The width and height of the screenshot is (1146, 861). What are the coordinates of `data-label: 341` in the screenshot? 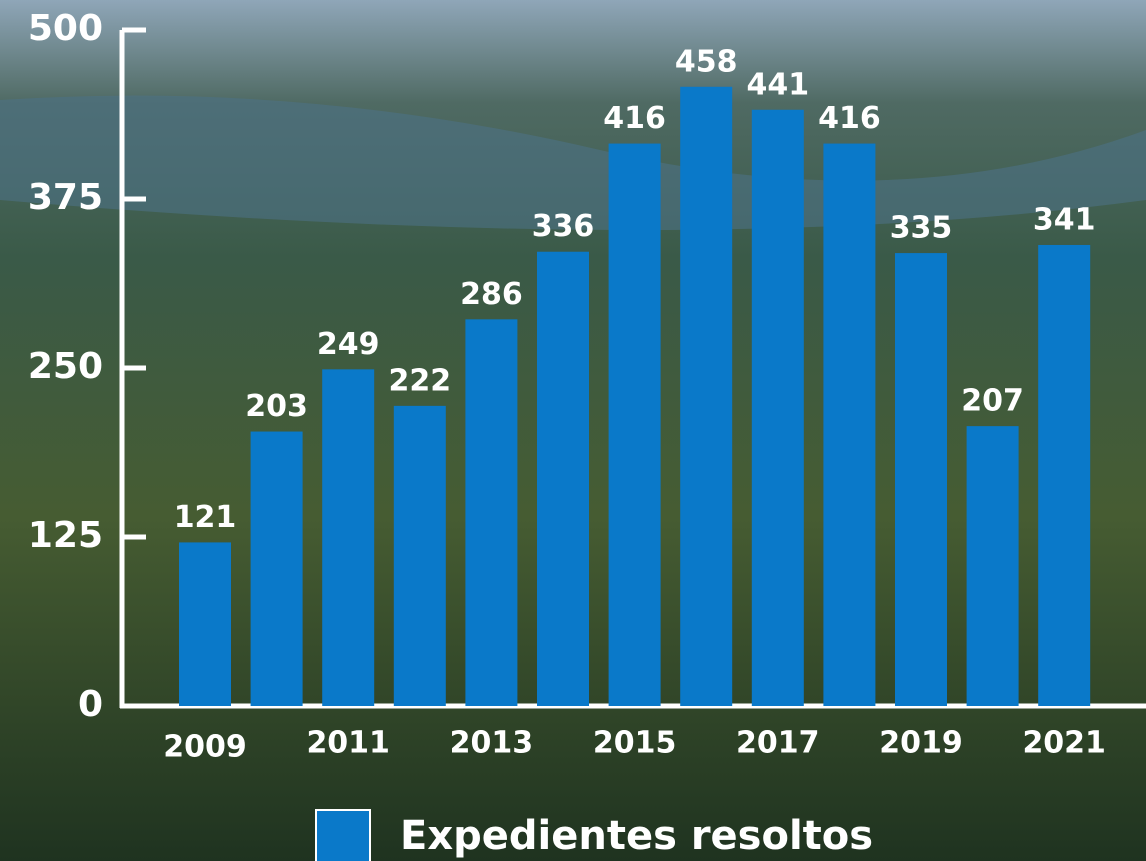 It's located at (1064, 219).